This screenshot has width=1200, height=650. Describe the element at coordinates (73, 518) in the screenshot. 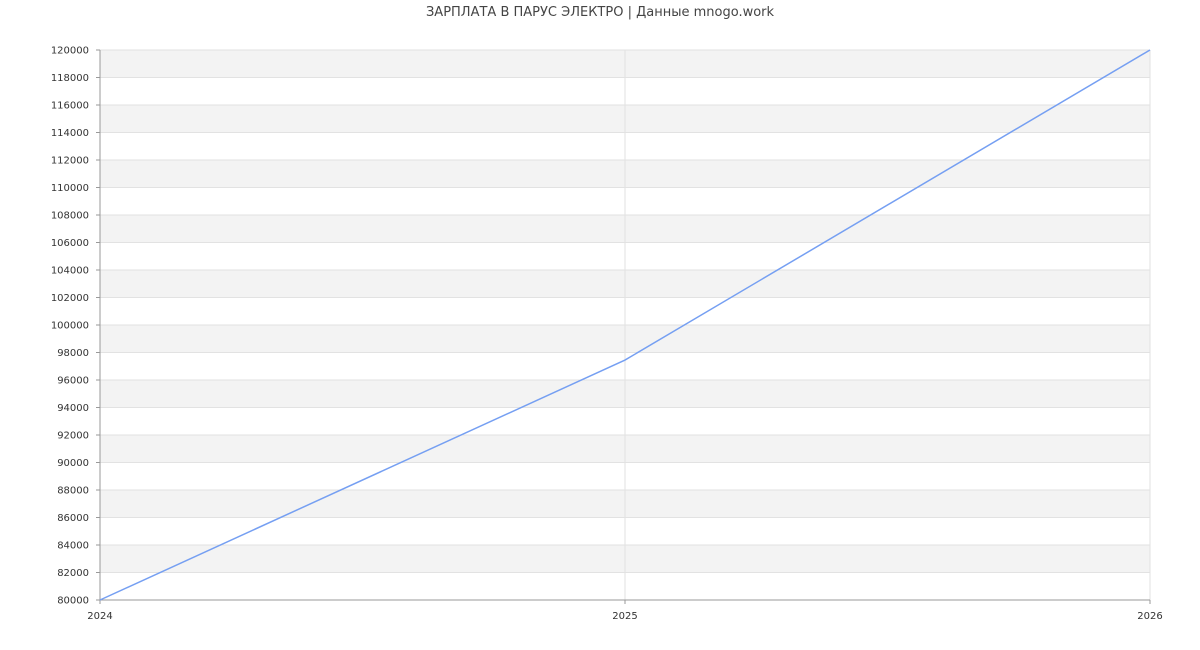

I see `y-tick-label: 86000` at that location.